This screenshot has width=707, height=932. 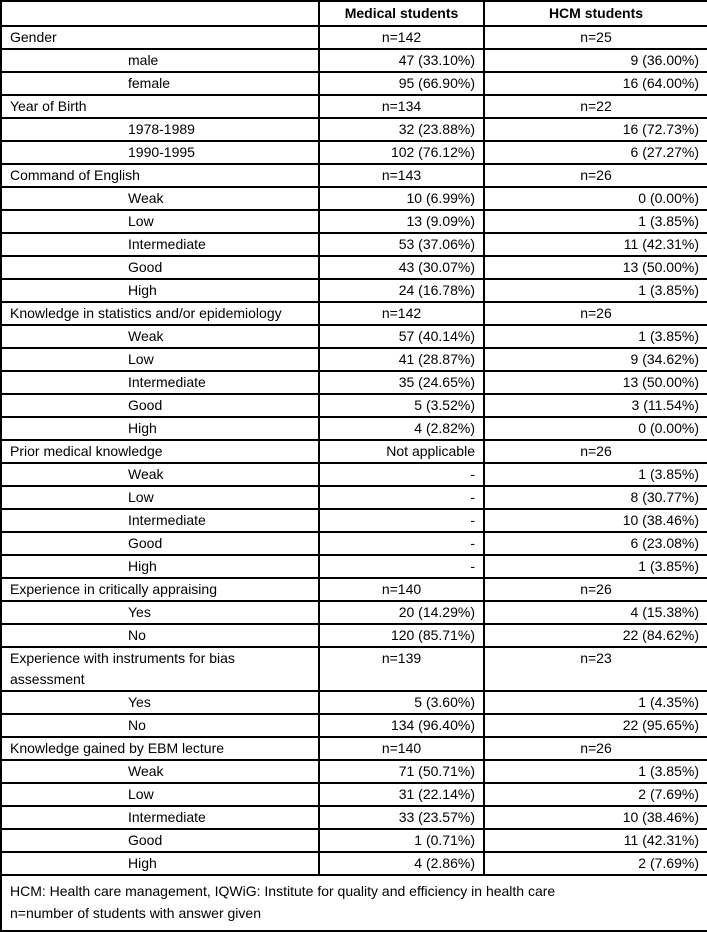 I want to click on medical-students-value: 134 (96.40%), so click(x=401, y=725).